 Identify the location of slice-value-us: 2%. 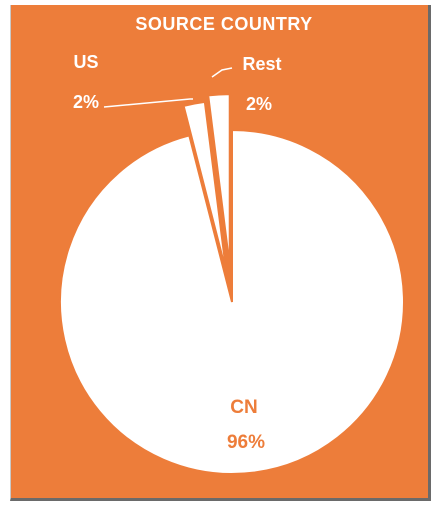
(86, 102).